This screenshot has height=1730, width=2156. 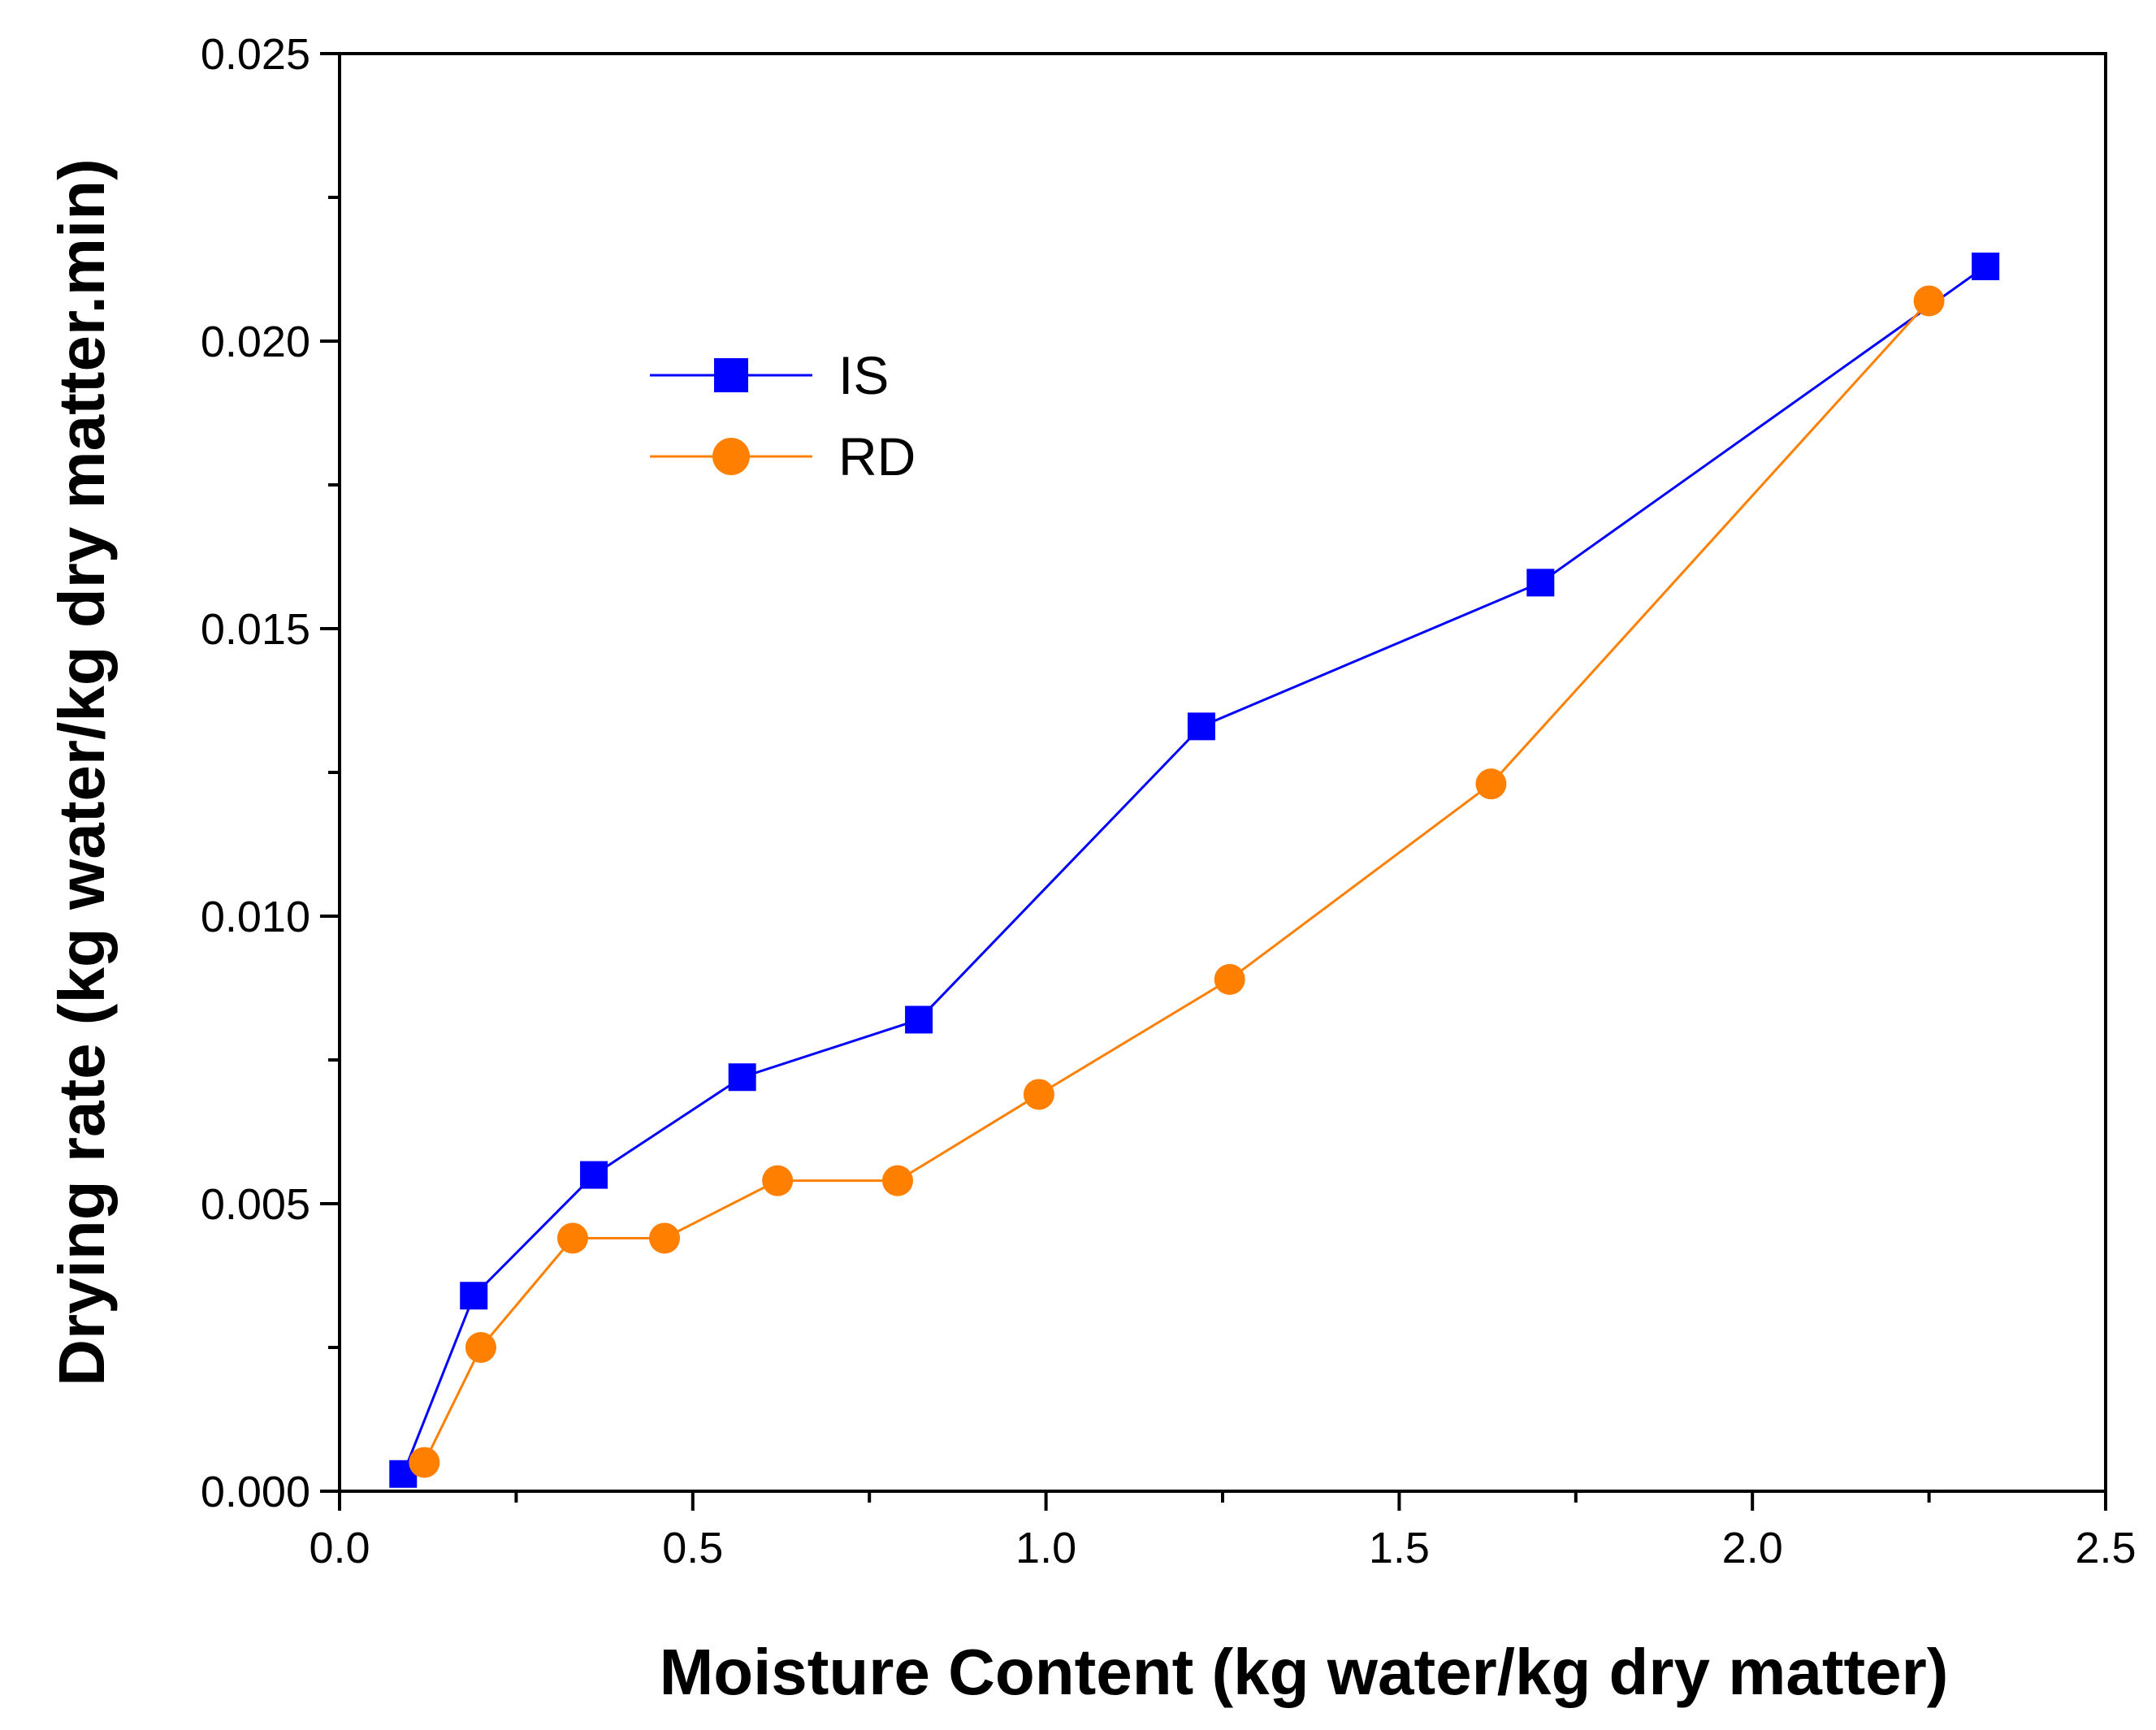 I want to click on y-tick-label: 0.000, so click(x=255, y=1492).